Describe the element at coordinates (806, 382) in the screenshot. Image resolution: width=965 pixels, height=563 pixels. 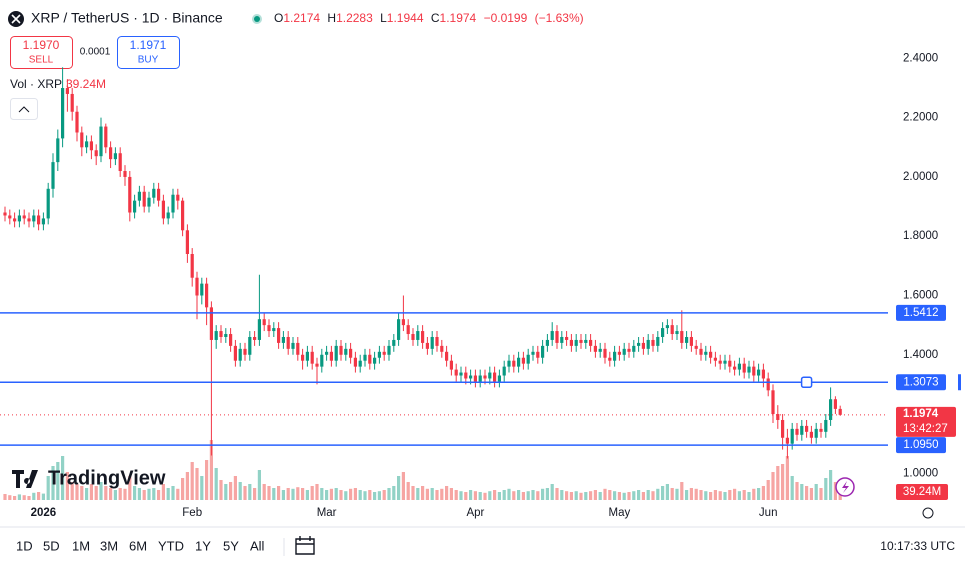
I see `line-handle` at that location.